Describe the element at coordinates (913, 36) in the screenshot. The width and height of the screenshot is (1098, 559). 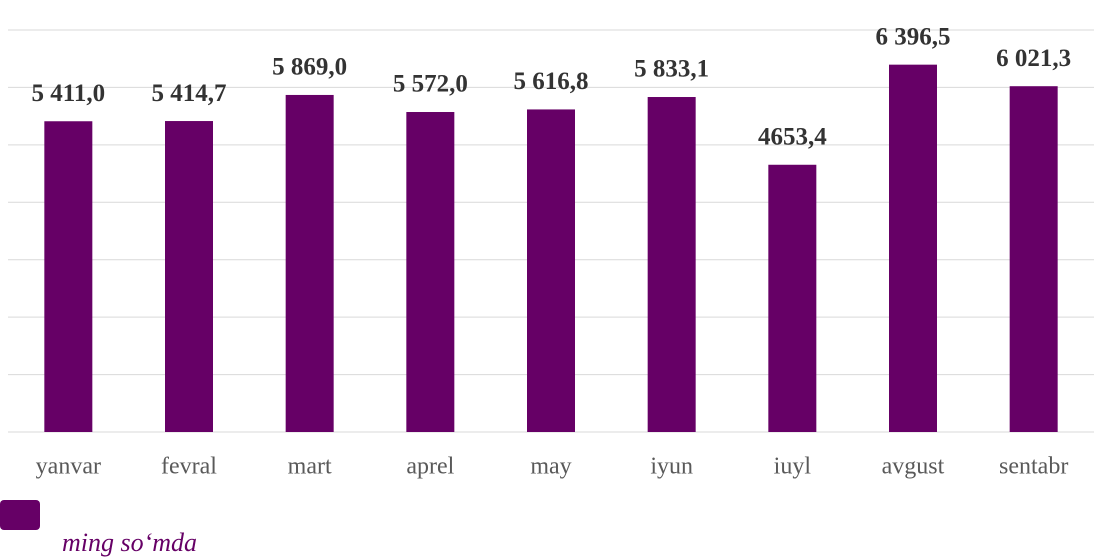
I see `value-label: 6 396,5` at that location.